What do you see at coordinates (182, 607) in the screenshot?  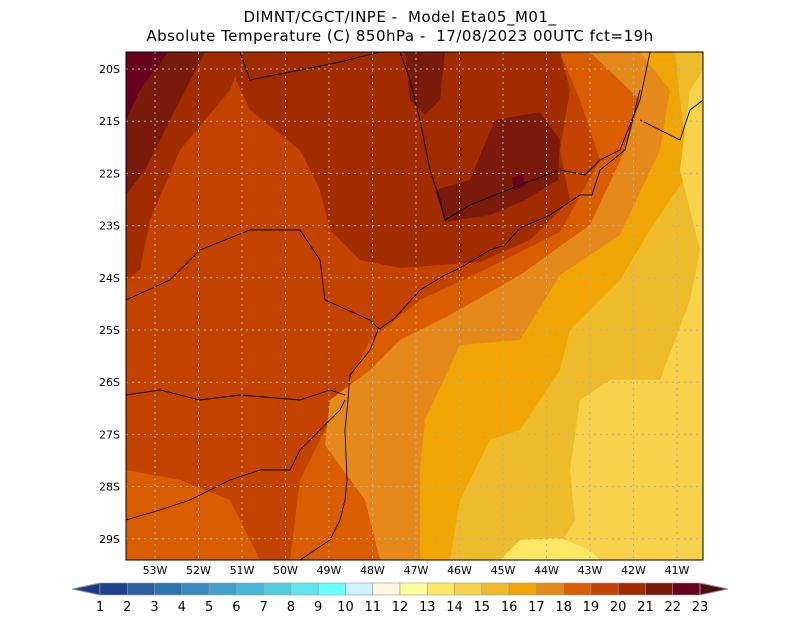 I see `colorbar-label: 4` at bounding box center [182, 607].